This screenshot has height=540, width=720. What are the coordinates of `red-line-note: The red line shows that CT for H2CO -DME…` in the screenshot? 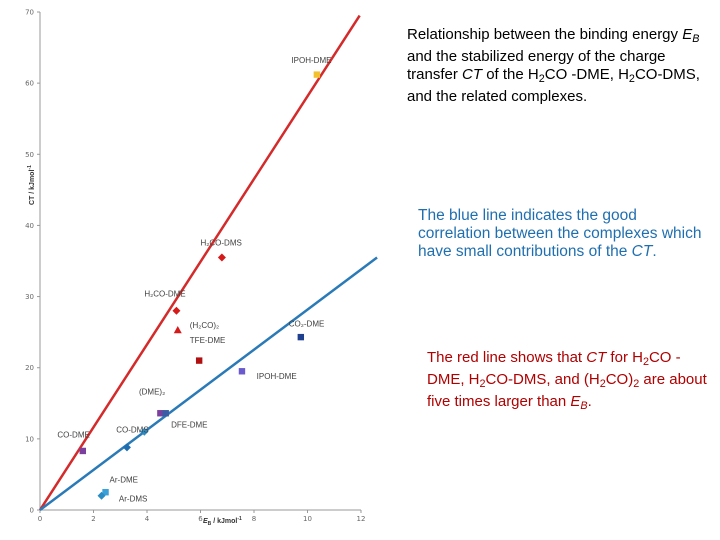 It's located at (567, 381).